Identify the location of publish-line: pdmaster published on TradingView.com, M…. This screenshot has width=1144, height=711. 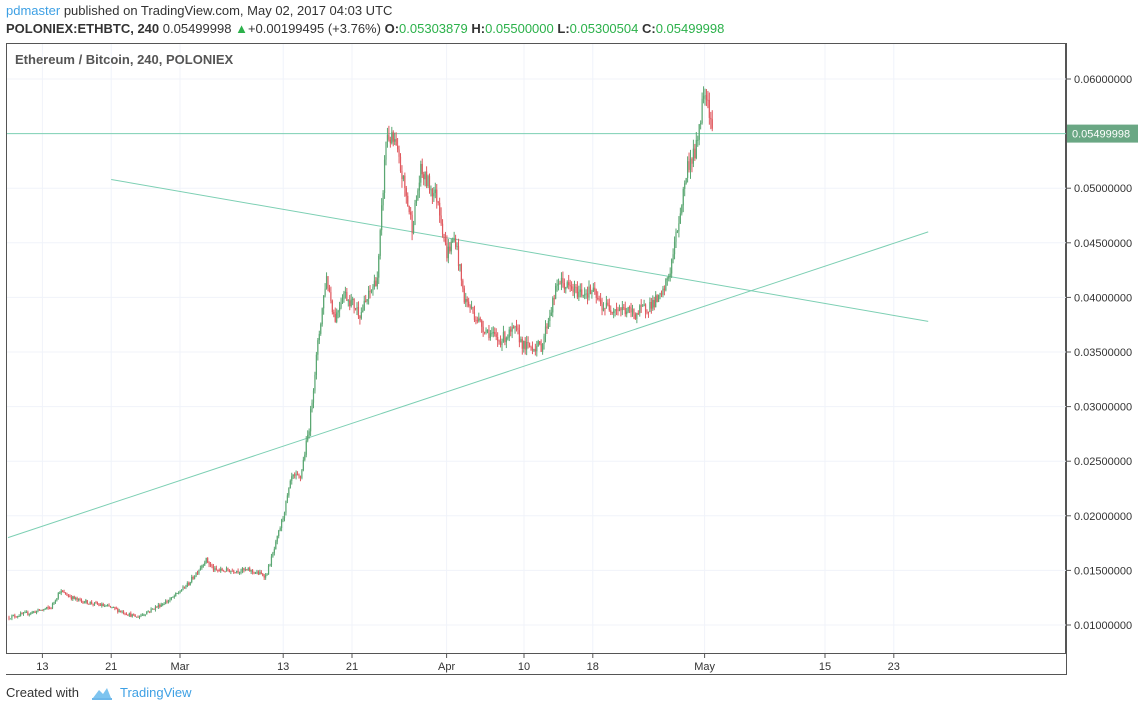
(199, 11).